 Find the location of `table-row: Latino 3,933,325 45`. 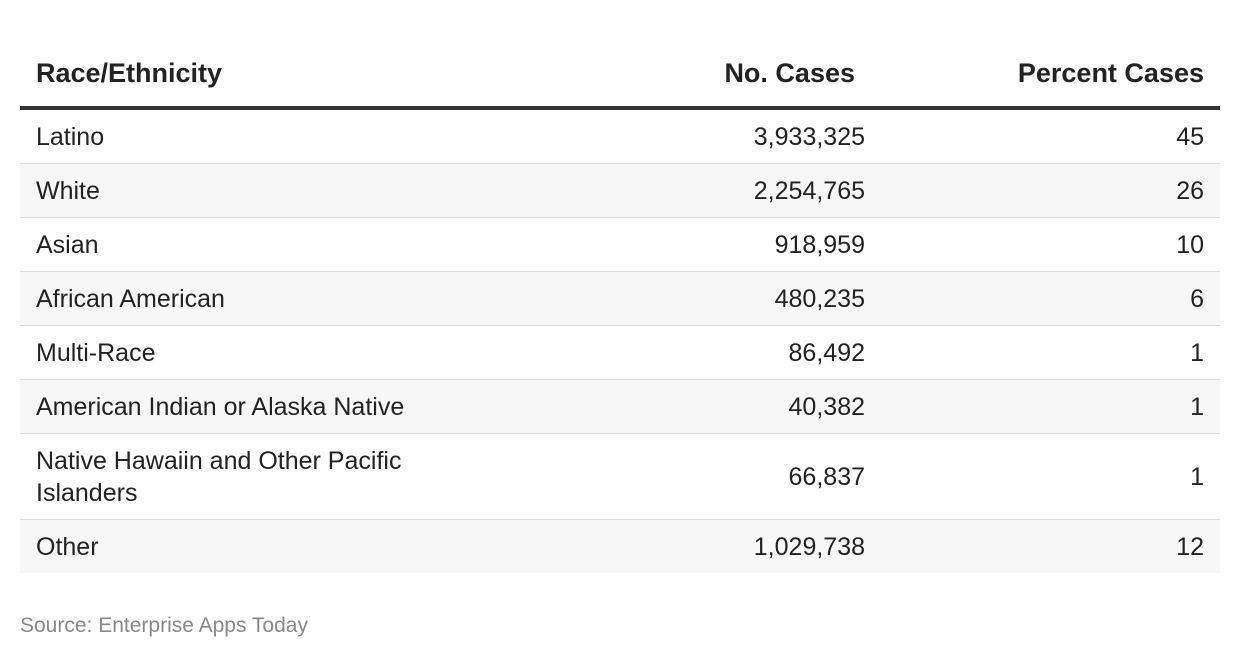

table-row: Latino 3,933,325 45 is located at coordinates (620, 136).